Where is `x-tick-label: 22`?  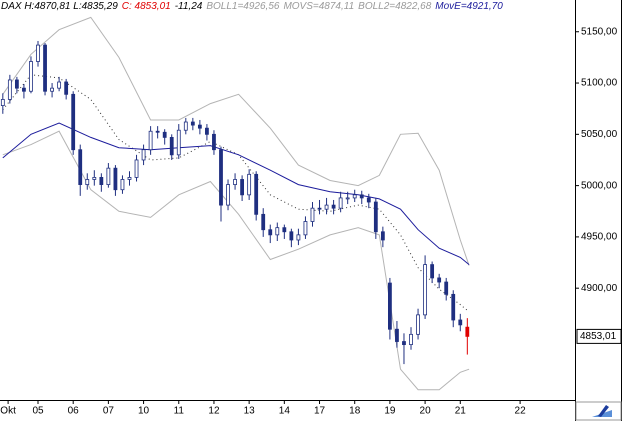
x-tick-label: 22 is located at coordinates (521, 411).